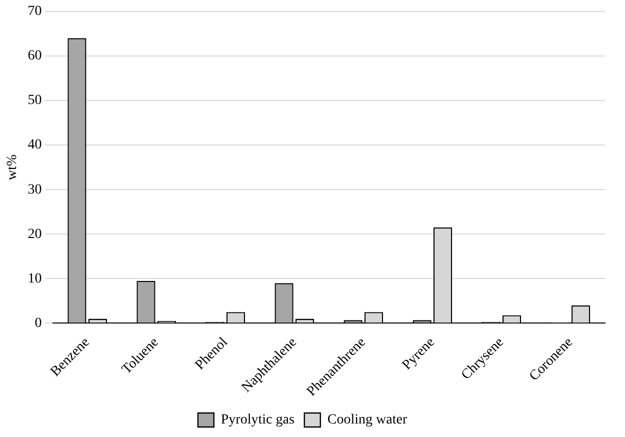  Describe the element at coordinates (35, 278) in the screenshot. I see `y-tick-label: 10` at that location.